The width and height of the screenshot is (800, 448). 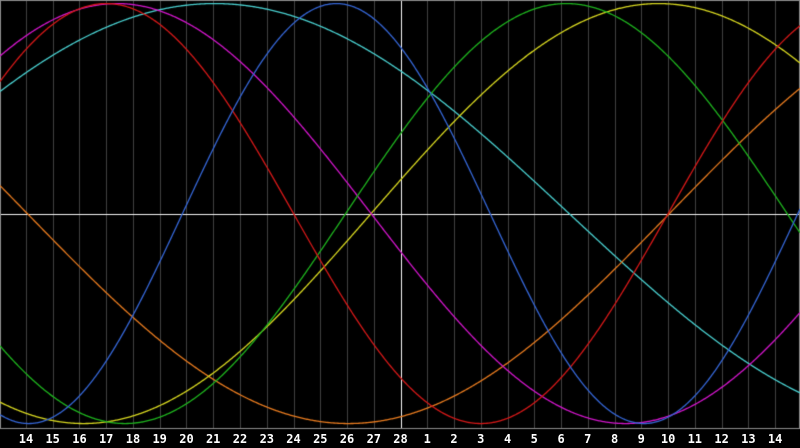 What do you see at coordinates (668, 439) in the screenshot?
I see `x-tick-label: 10` at bounding box center [668, 439].